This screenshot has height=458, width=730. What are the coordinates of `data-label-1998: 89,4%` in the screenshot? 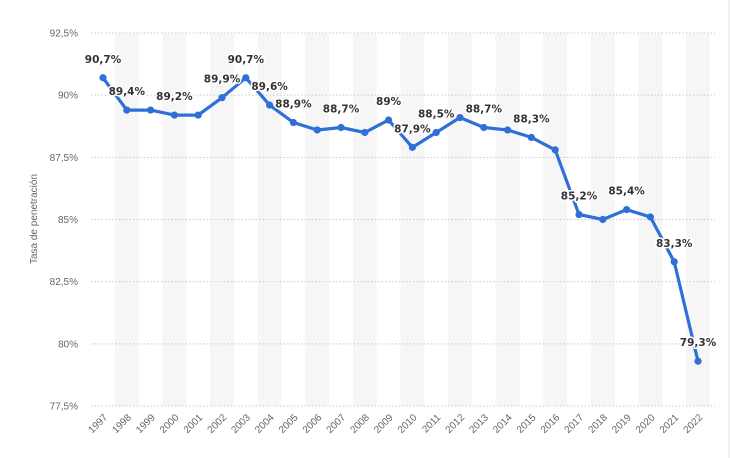 It's located at (127, 92).